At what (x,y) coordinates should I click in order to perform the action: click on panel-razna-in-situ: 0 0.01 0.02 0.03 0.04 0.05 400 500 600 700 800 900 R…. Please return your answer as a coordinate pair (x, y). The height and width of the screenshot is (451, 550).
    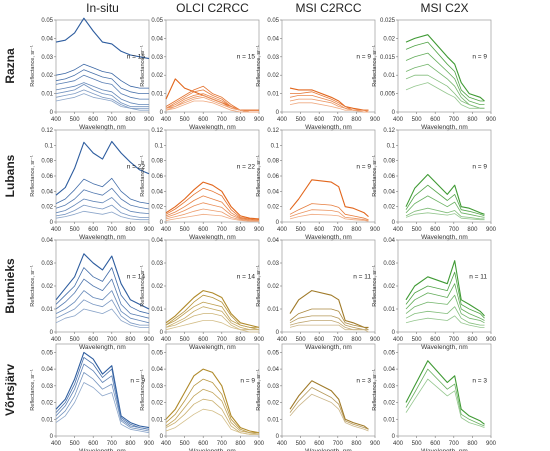
    Looking at the image, I should click on (92, 74).